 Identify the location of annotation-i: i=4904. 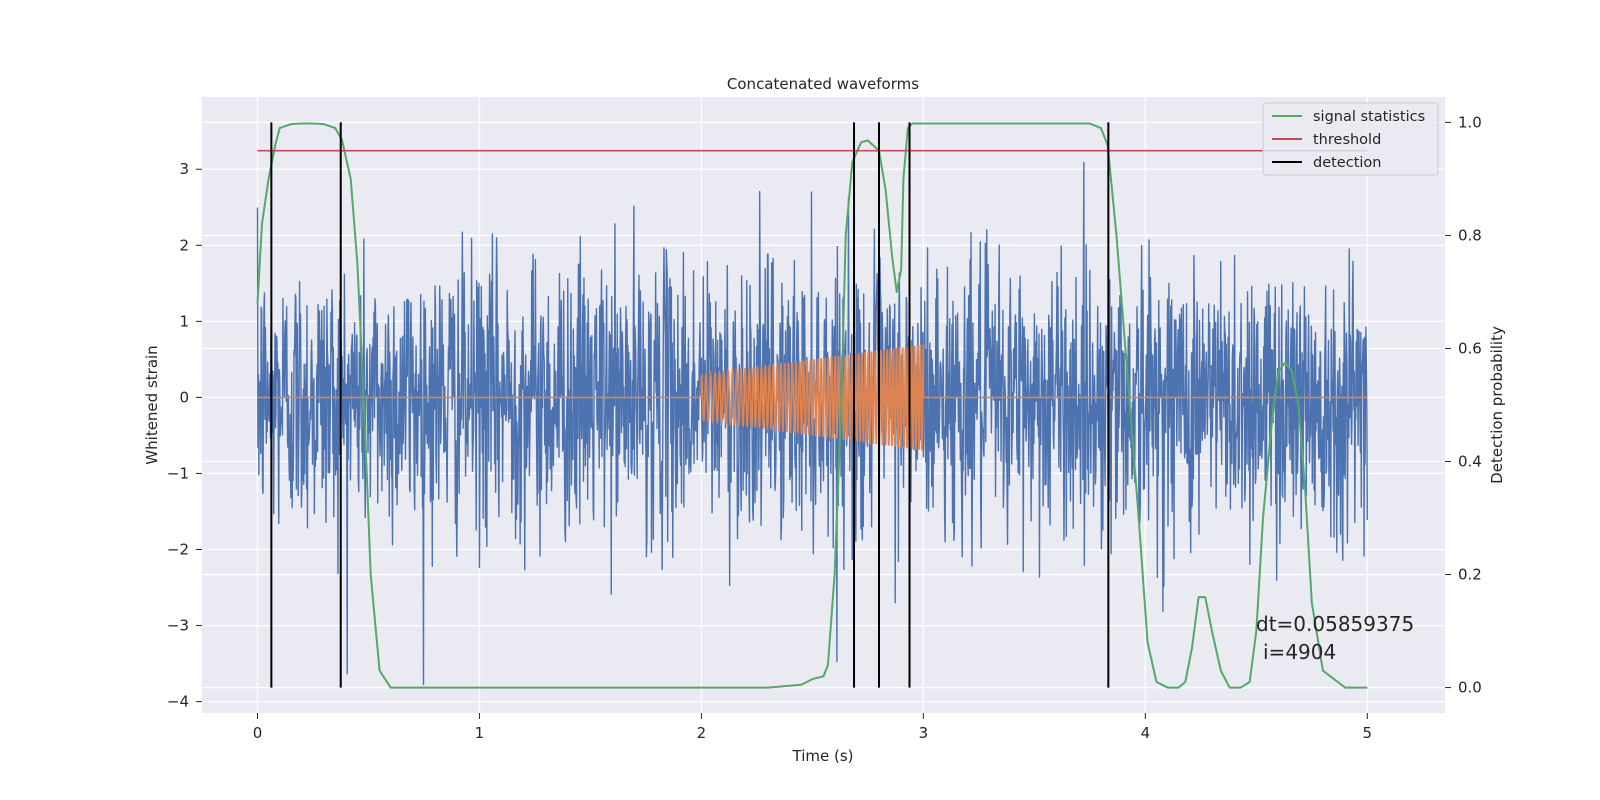
(1299, 652).